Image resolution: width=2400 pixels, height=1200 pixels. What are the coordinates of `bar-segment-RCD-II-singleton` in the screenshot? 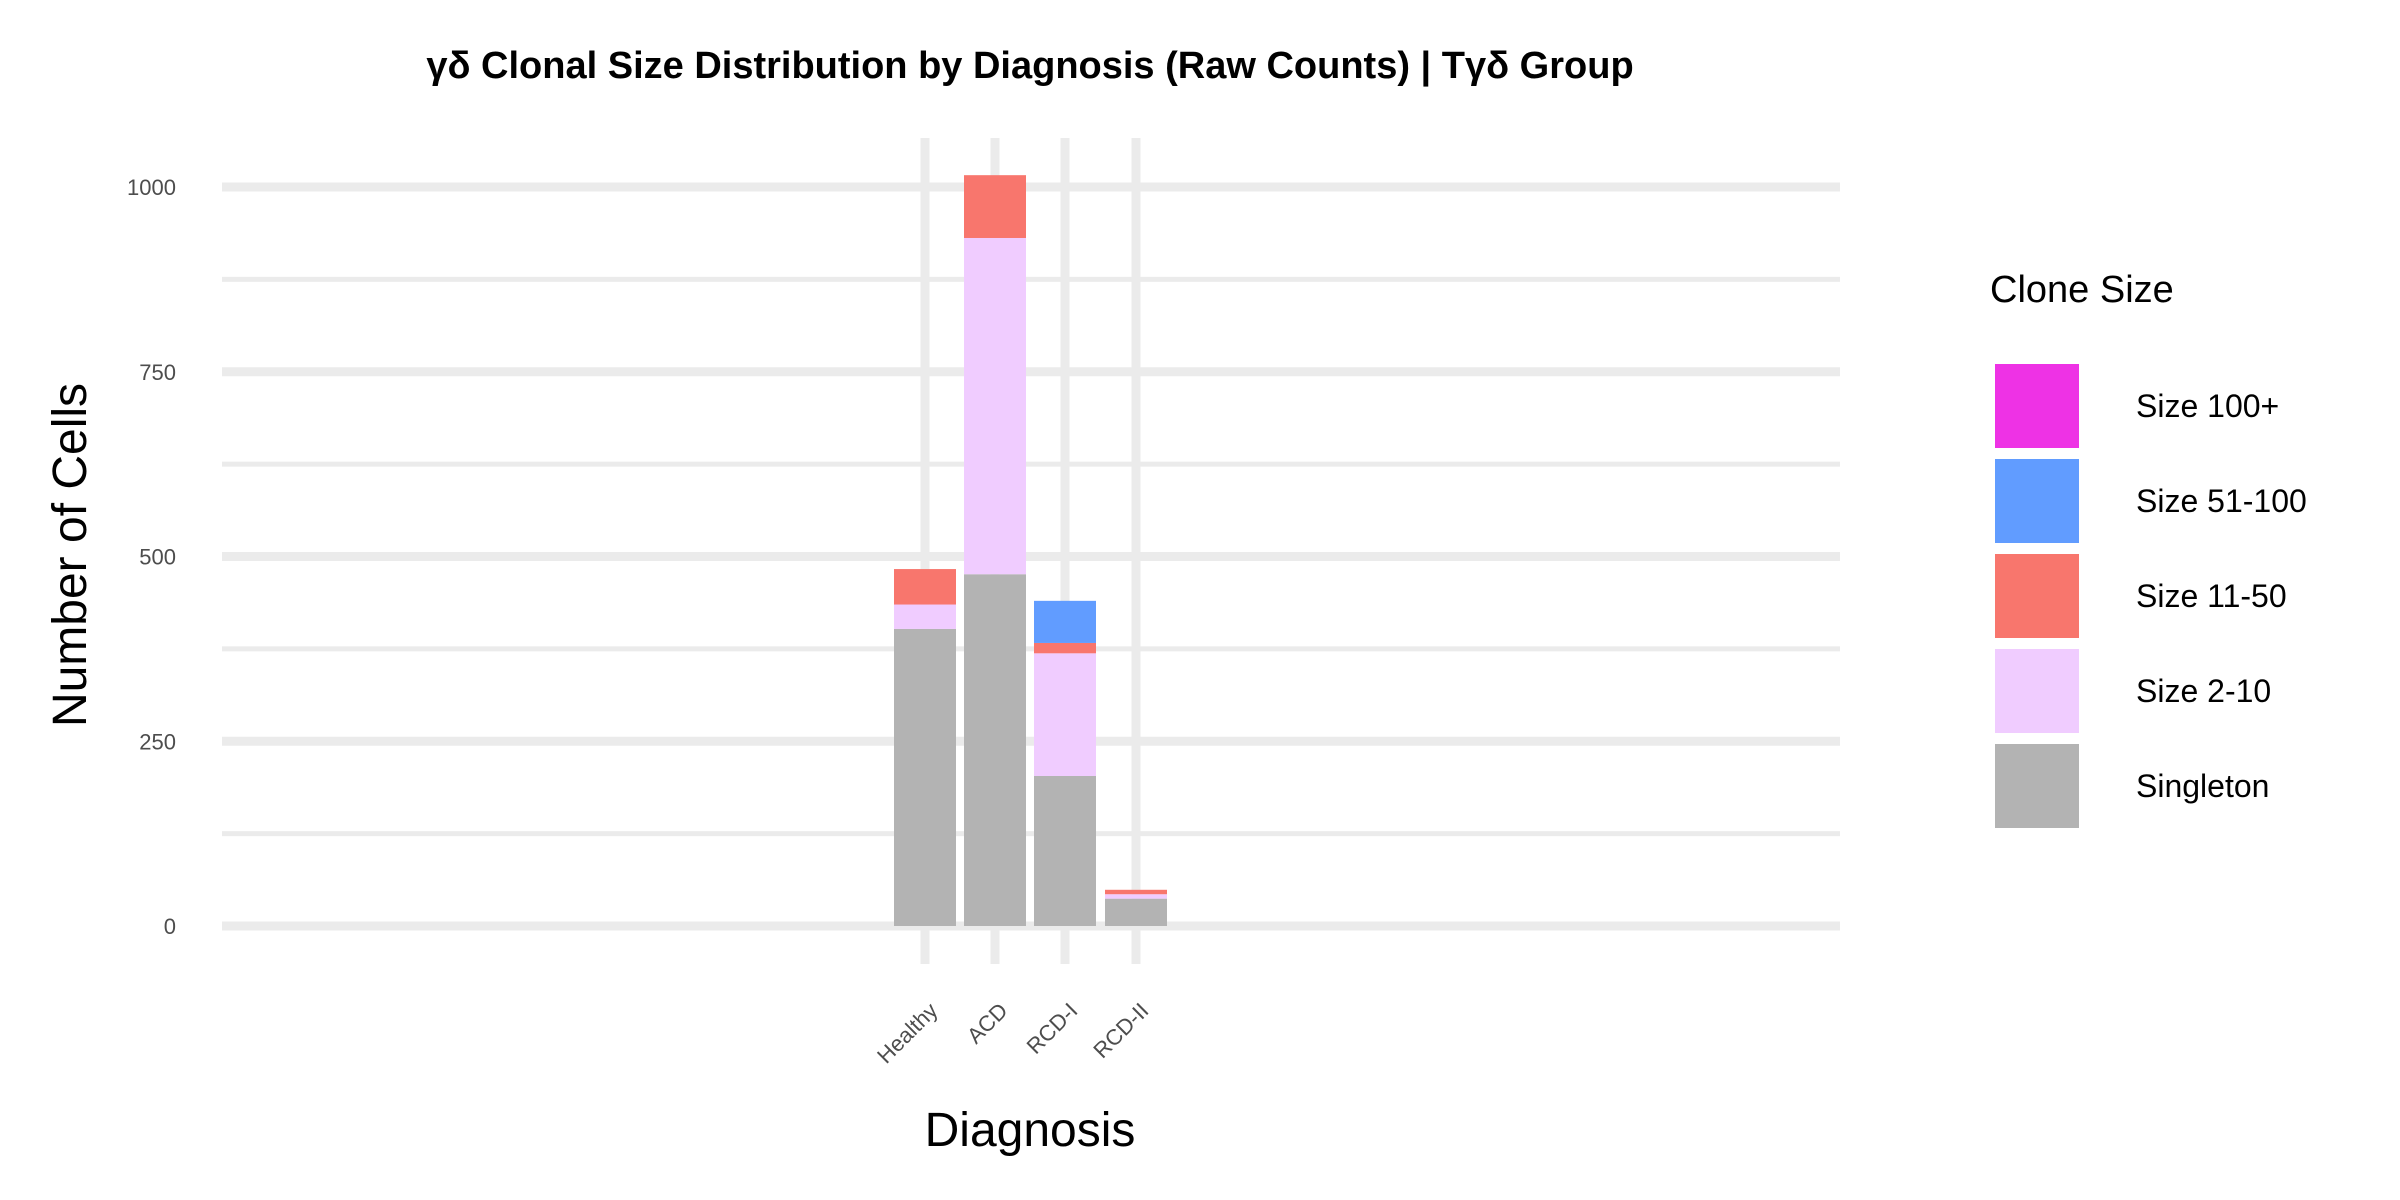 It's located at (1136, 912).